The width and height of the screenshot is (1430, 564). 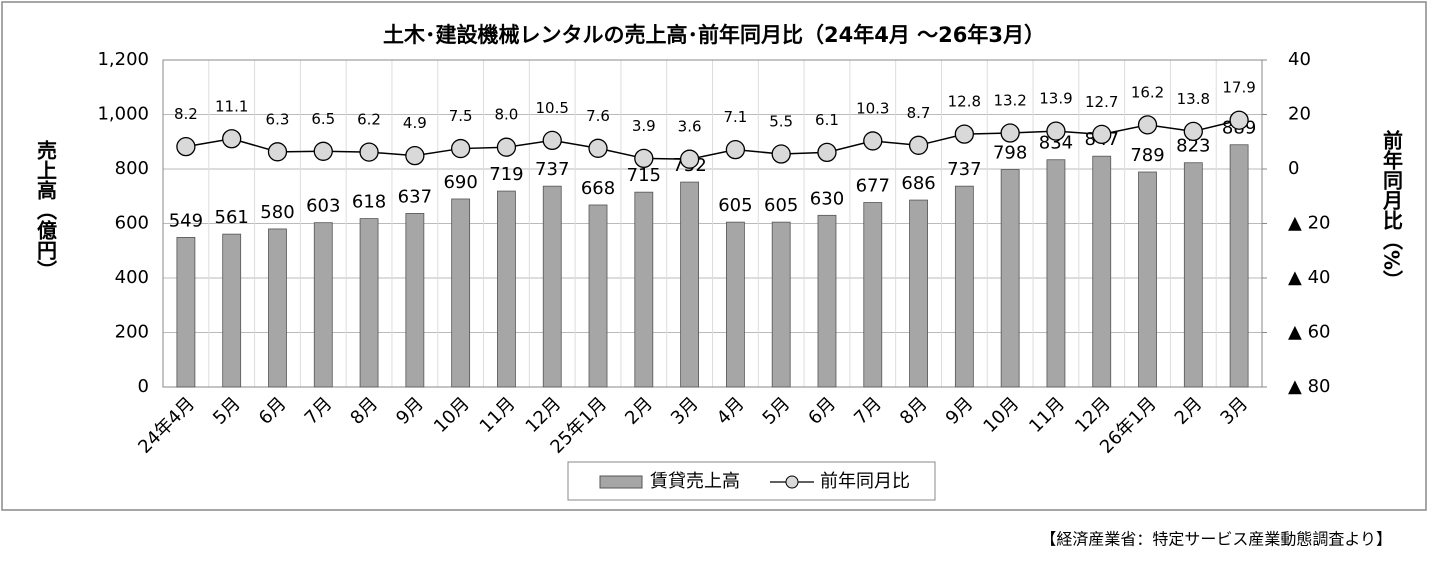 What do you see at coordinates (1010, 153) in the screenshot?
I see `bar-value-label: 798` at bounding box center [1010, 153].